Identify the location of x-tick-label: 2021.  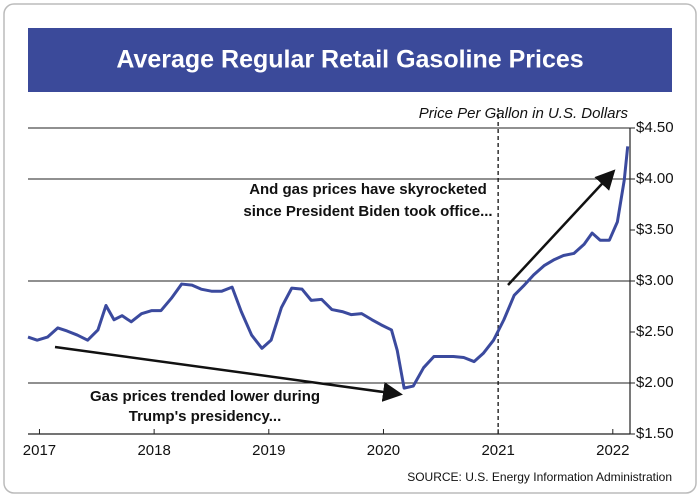
(497, 450).